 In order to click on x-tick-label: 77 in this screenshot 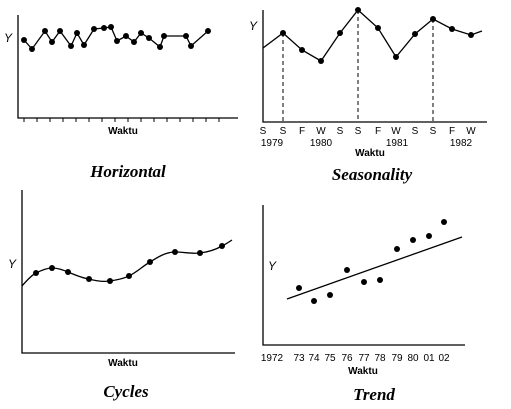, I will do `click(364, 358)`.